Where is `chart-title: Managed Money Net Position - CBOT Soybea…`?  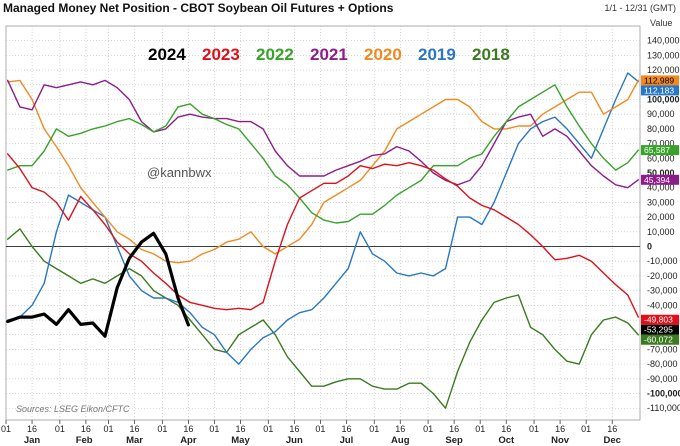
chart-title: Managed Money Net Position - CBOT Soybea… is located at coordinates (198, 8).